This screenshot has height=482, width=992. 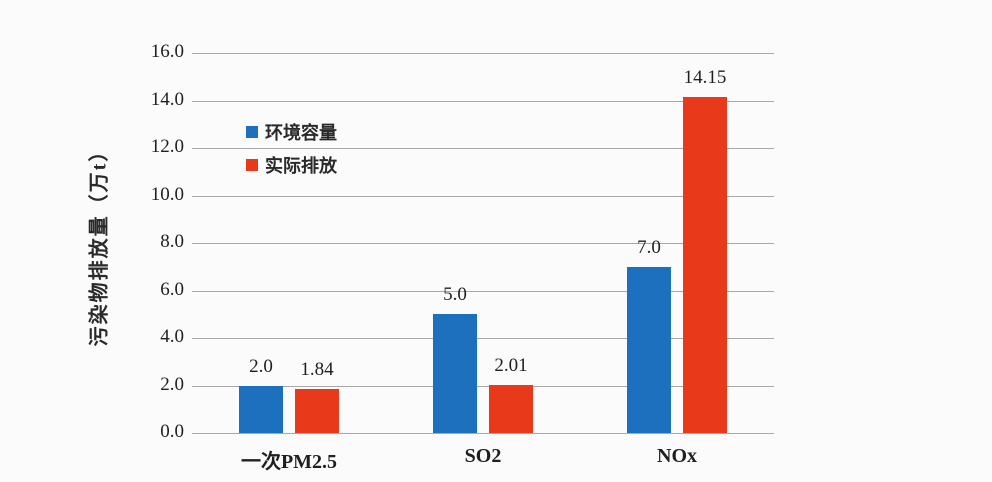 I want to click on bar-value-label: 5.0, so click(x=455, y=295).